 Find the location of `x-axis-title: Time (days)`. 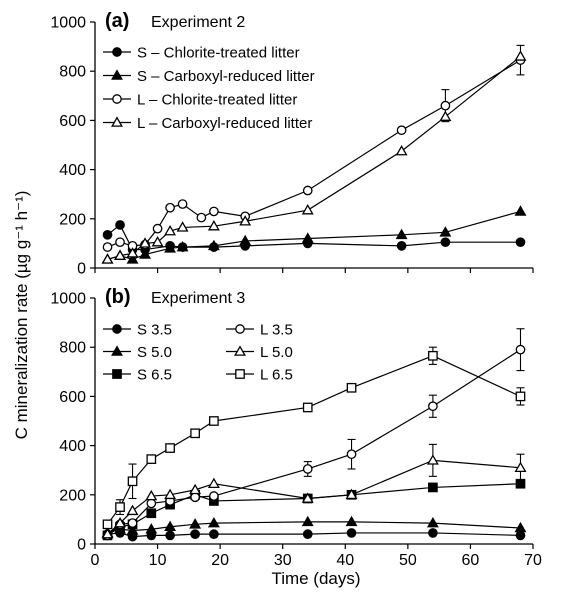

x-axis-title: Time (days) is located at coordinates (315, 578).